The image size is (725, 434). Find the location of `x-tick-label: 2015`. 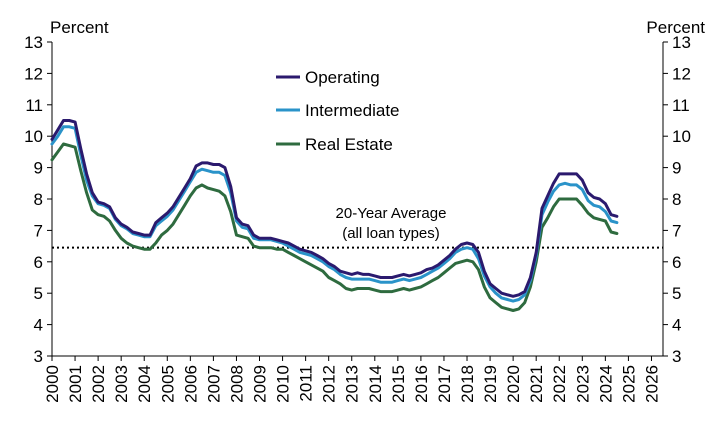

x-tick-label: 2015 is located at coordinates (398, 384).